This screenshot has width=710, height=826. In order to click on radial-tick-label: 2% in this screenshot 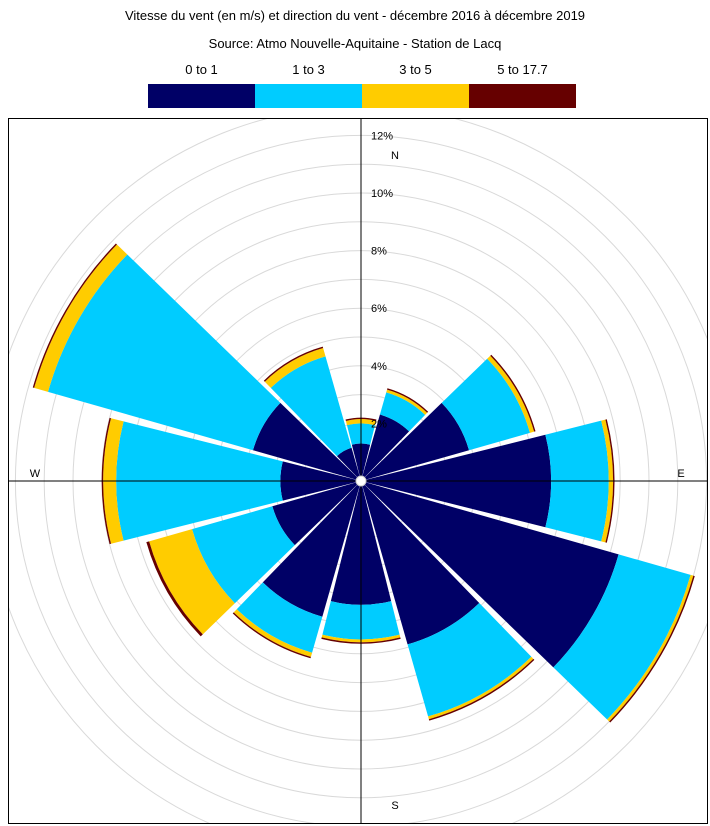, I will do `click(379, 424)`.